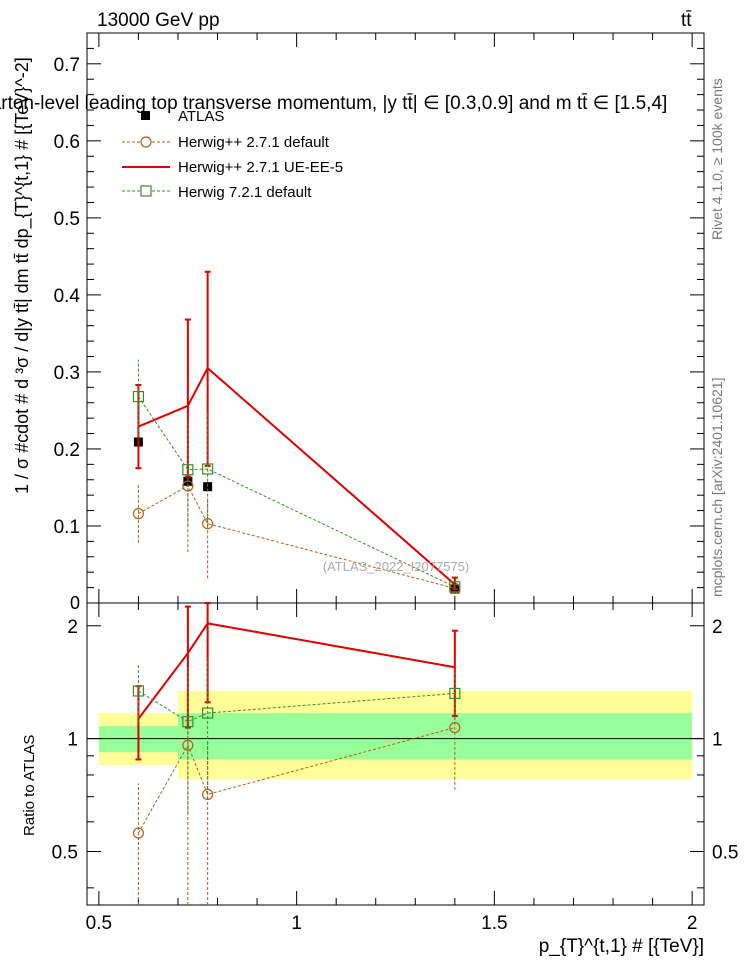 The image size is (746, 972). Describe the element at coordinates (146, 191) in the screenshot. I see `legend-herwig7-marker` at that location.